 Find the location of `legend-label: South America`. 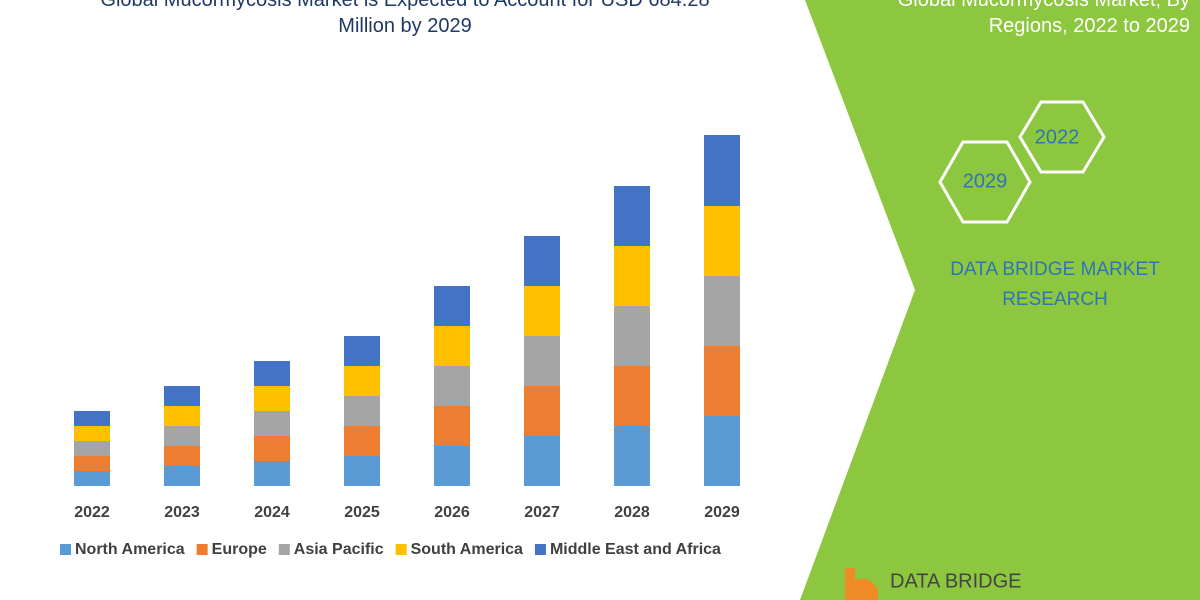

legend-label: South America is located at coordinates (467, 549).